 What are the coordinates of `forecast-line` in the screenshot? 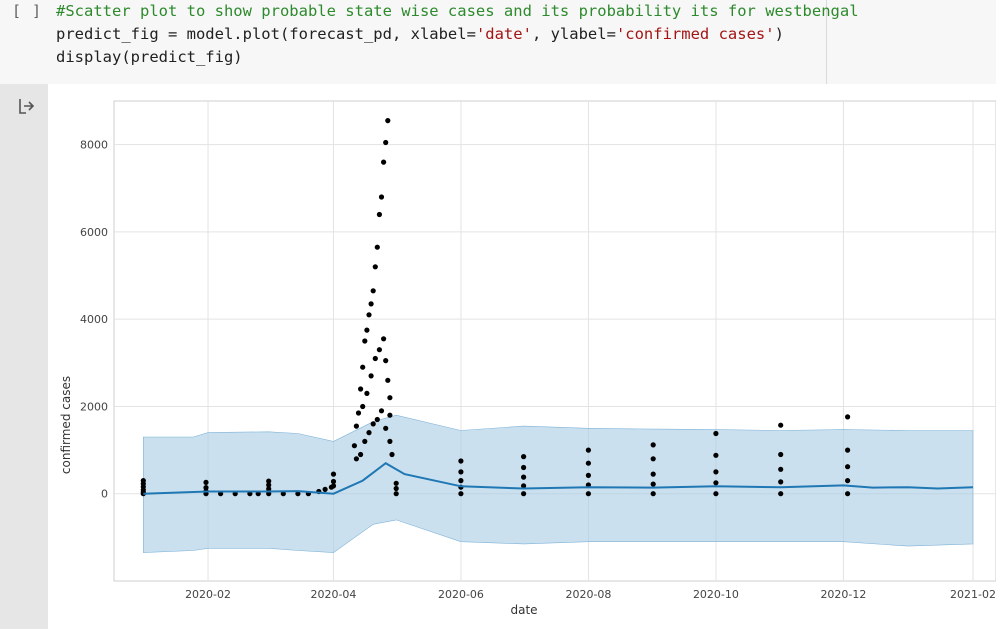 It's located at (558, 478).